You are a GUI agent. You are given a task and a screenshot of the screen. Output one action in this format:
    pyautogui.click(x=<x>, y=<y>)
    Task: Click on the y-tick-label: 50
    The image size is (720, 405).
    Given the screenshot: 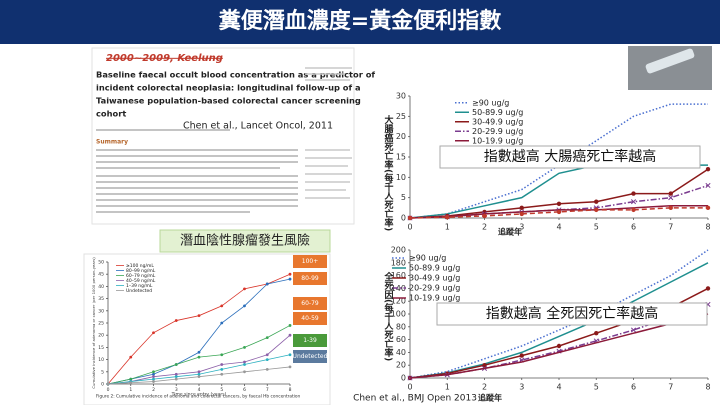 What is the action you would take?
    pyautogui.click(x=101, y=263)
    